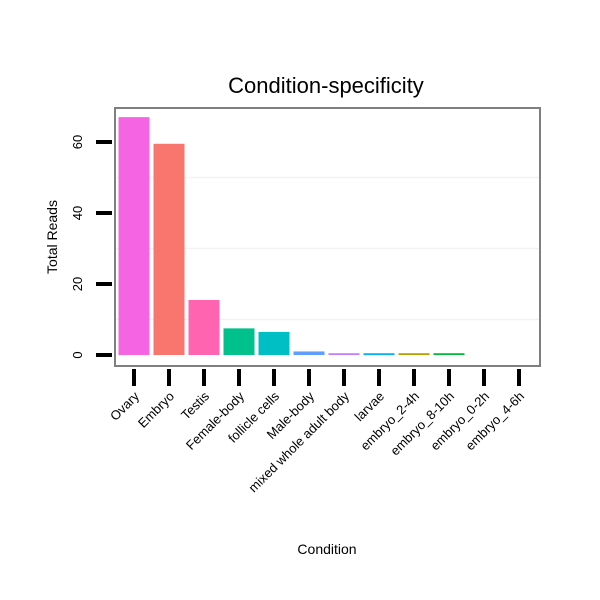  Describe the element at coordinates (77, 354) in the screenshot. I see `y-tick-label: 0` at that location.